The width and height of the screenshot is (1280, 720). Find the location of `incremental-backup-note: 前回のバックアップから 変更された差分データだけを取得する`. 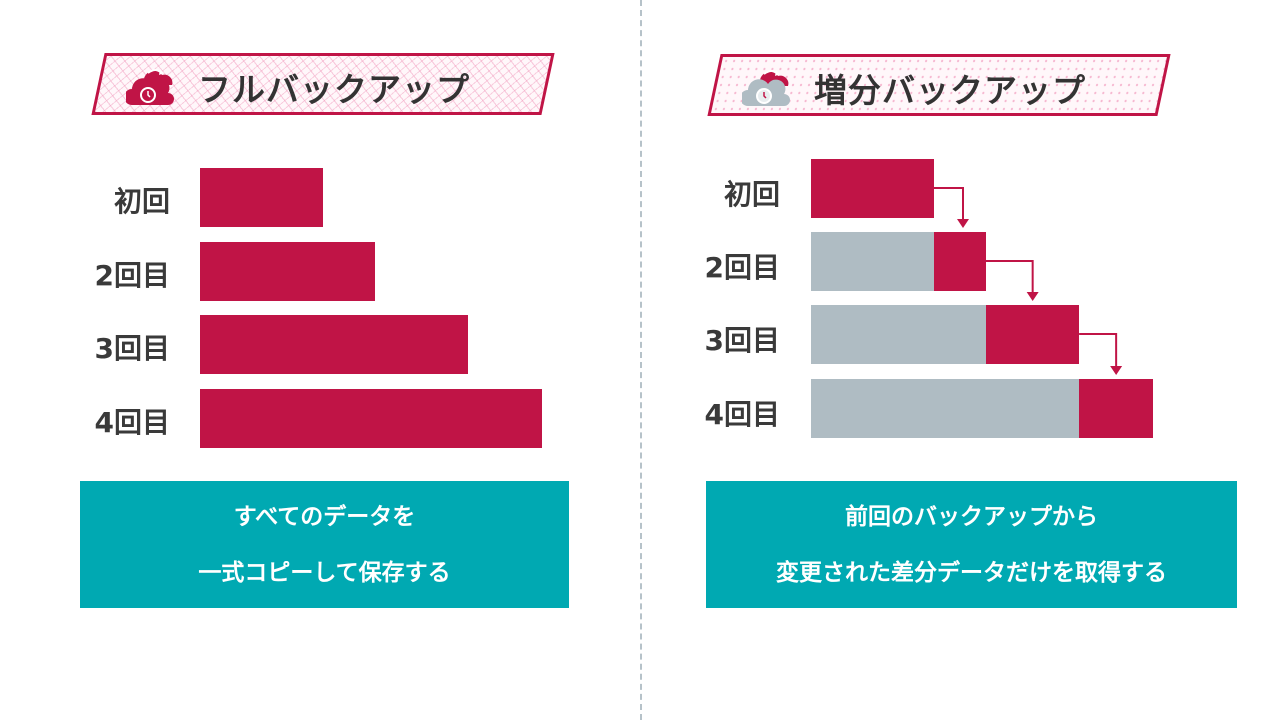

incremental-backup-note: 前回のバックアップから 変更された差分データだけを取得する is located at coordinates (971, 544).